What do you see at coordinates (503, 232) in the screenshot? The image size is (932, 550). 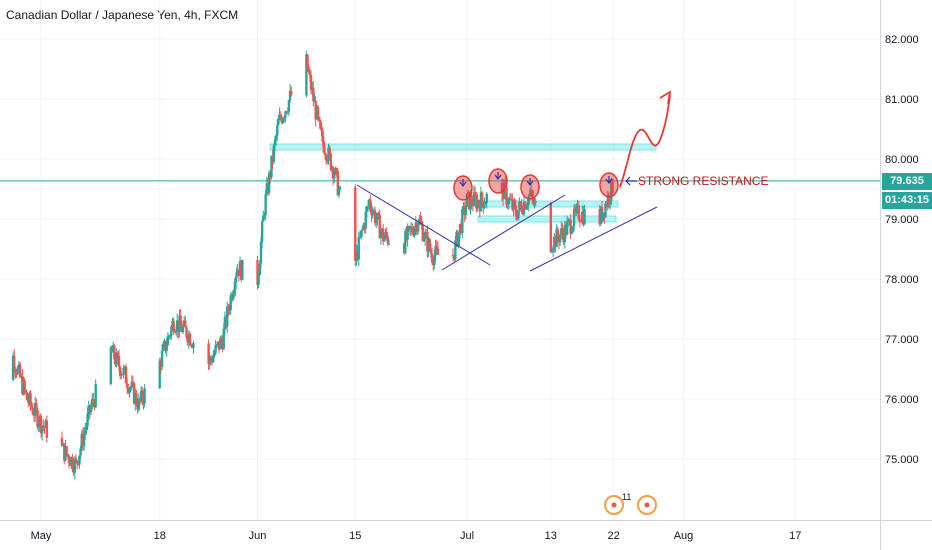 I see `breakout-trendline` at bounding box center [503, 232].